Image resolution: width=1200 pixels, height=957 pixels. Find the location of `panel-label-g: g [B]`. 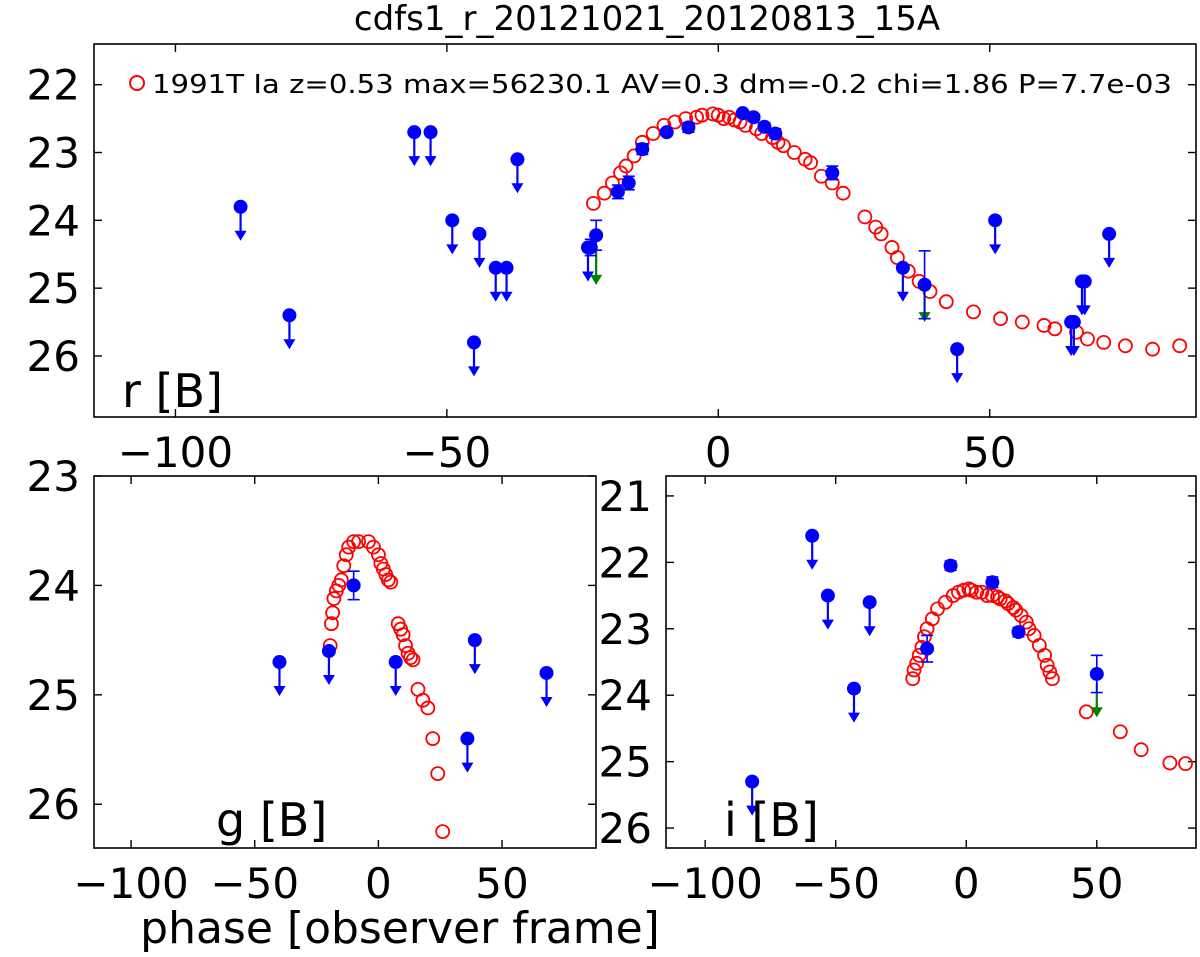

panel-label-g: g [B] is located at coordinates (271, 820).